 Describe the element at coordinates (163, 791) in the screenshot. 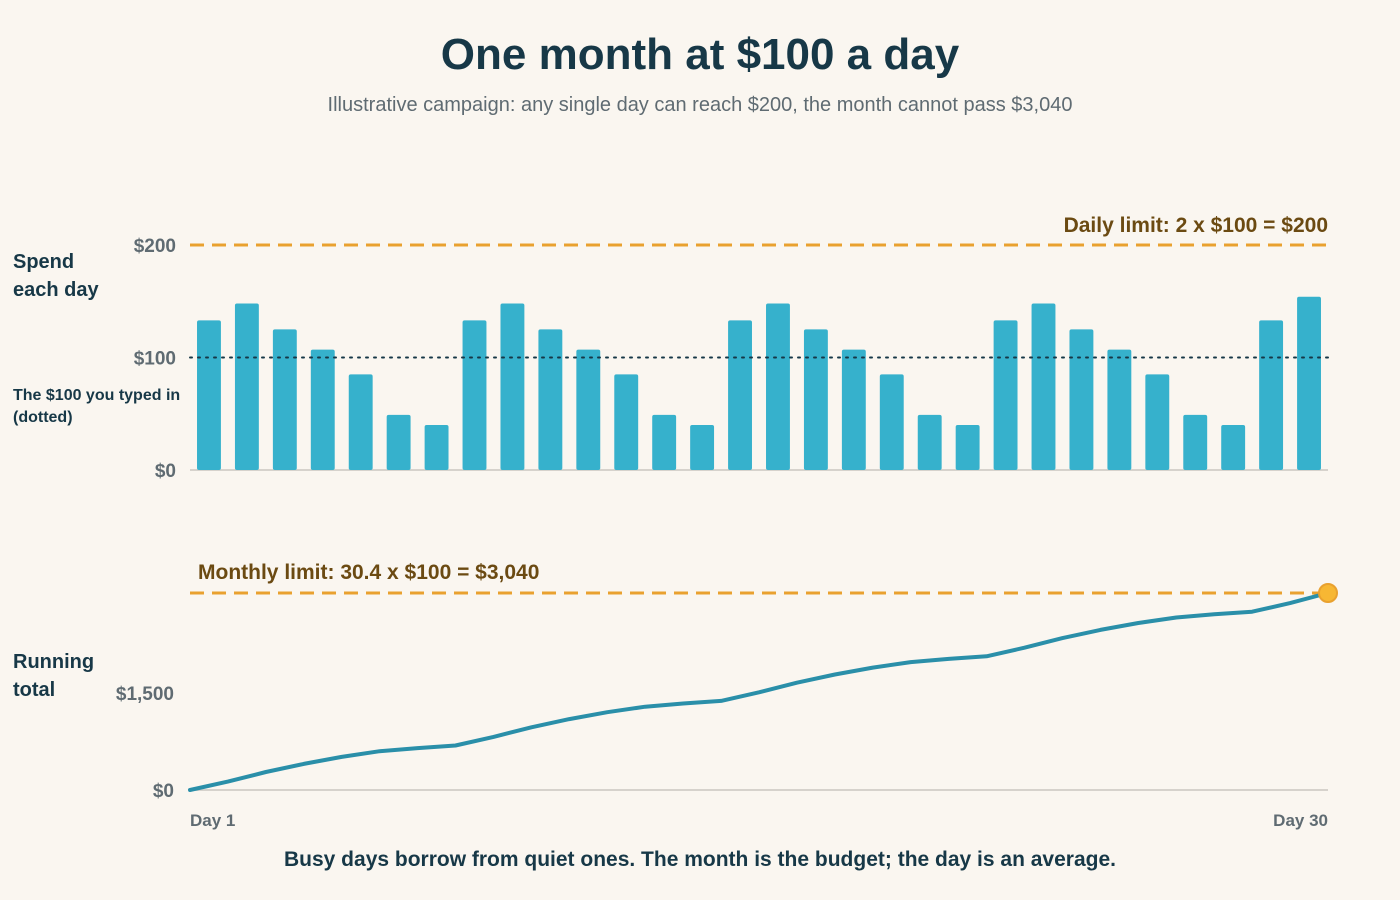

I see `running-total-y-tick-label: $0` at that location.